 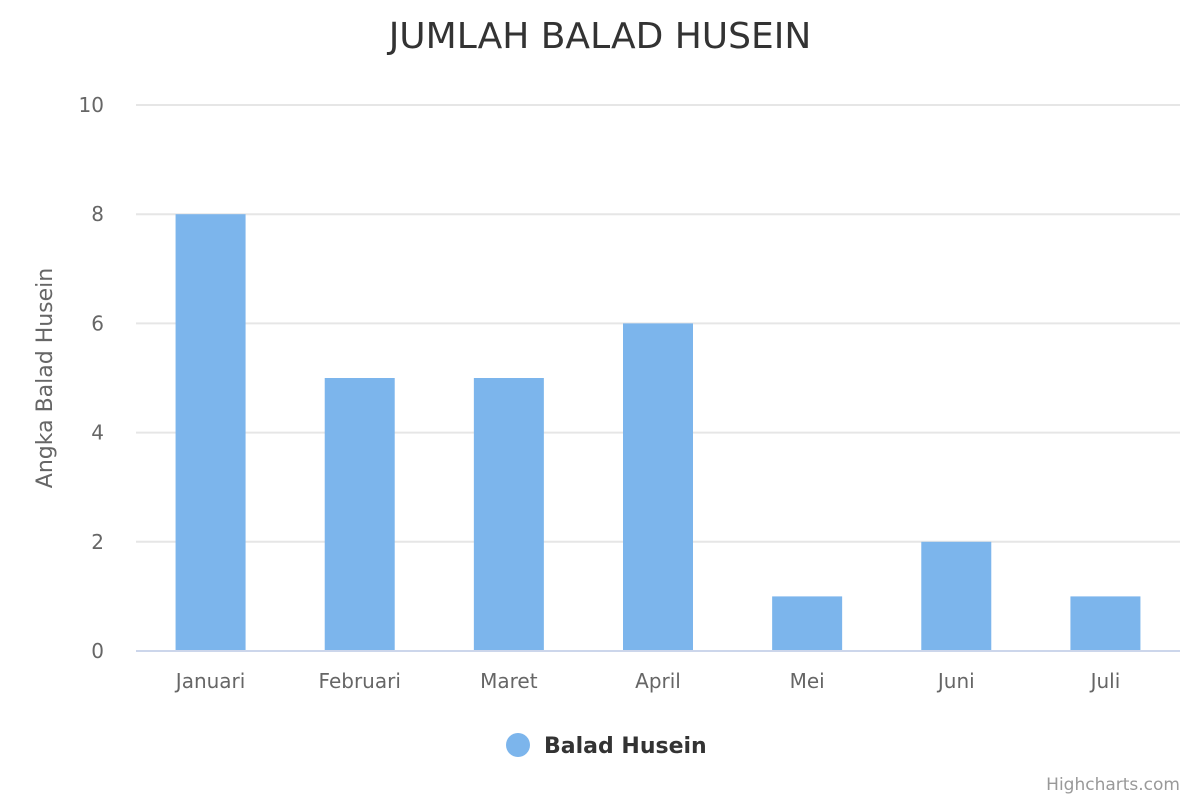 I want to click on bar-juni, so click(x=956, y=596).